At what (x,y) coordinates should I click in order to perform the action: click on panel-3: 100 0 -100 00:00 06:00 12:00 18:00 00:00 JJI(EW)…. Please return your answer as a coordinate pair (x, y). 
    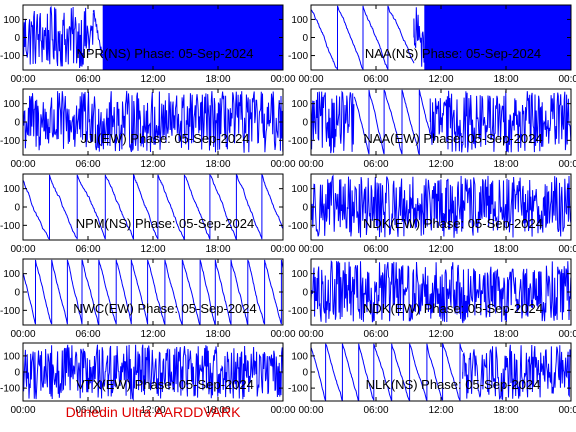
    Looking at the image, I should click on (148, 129).